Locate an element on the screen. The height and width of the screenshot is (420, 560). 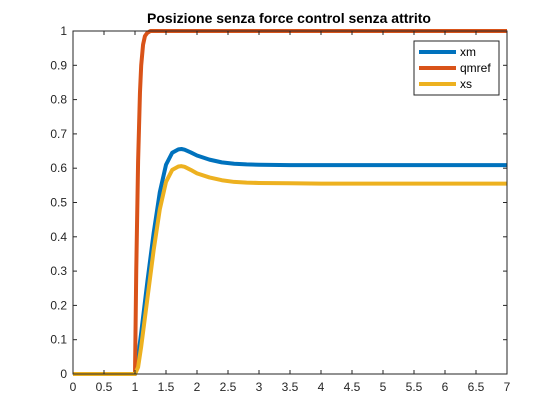
x-tick-label: 2 is located at coordinates (197, 387).